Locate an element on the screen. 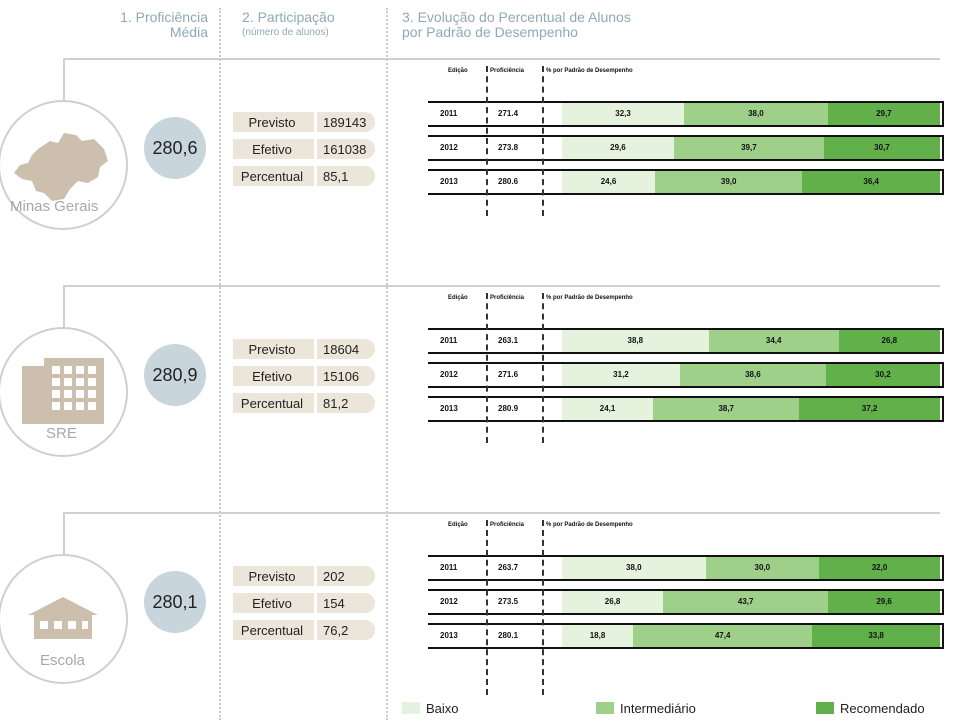  bar-label-recomendado: 30,7 is located at coordinates (882, 147).